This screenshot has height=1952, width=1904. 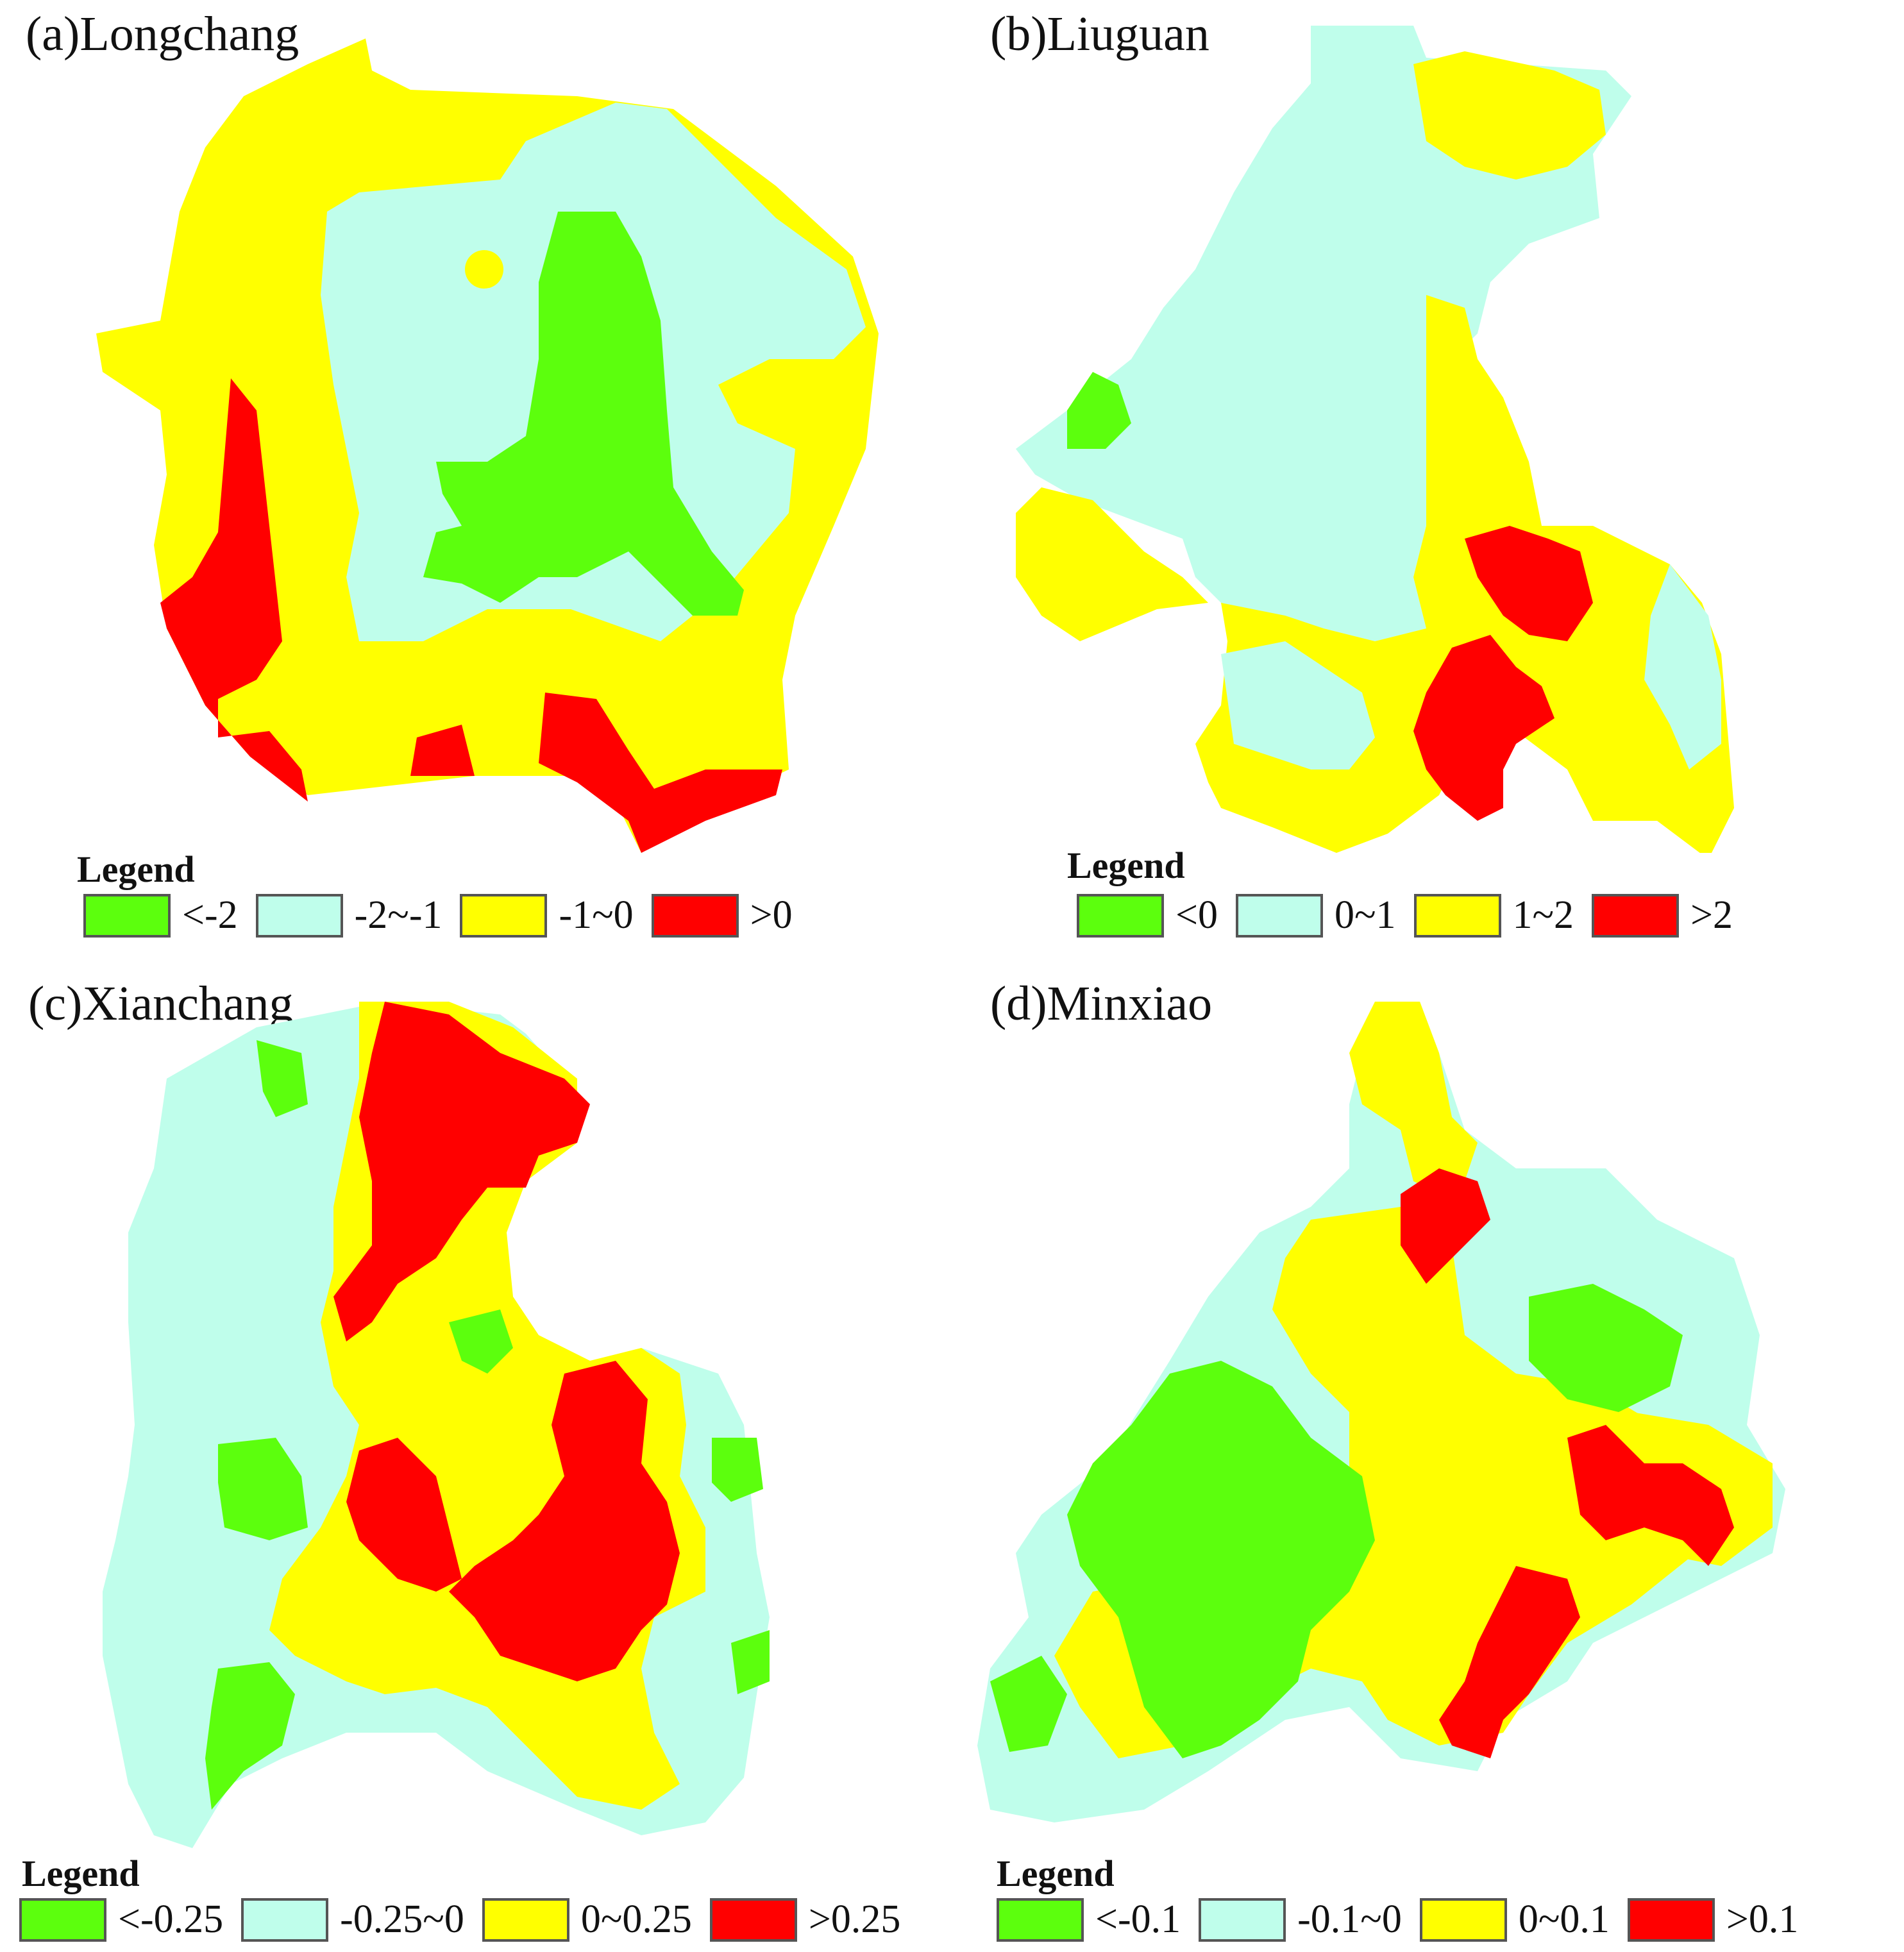 What do you see at coordinates (771, 915) in the screenshot?
I see `legend-label: >0` at bounding box center [771, 915].